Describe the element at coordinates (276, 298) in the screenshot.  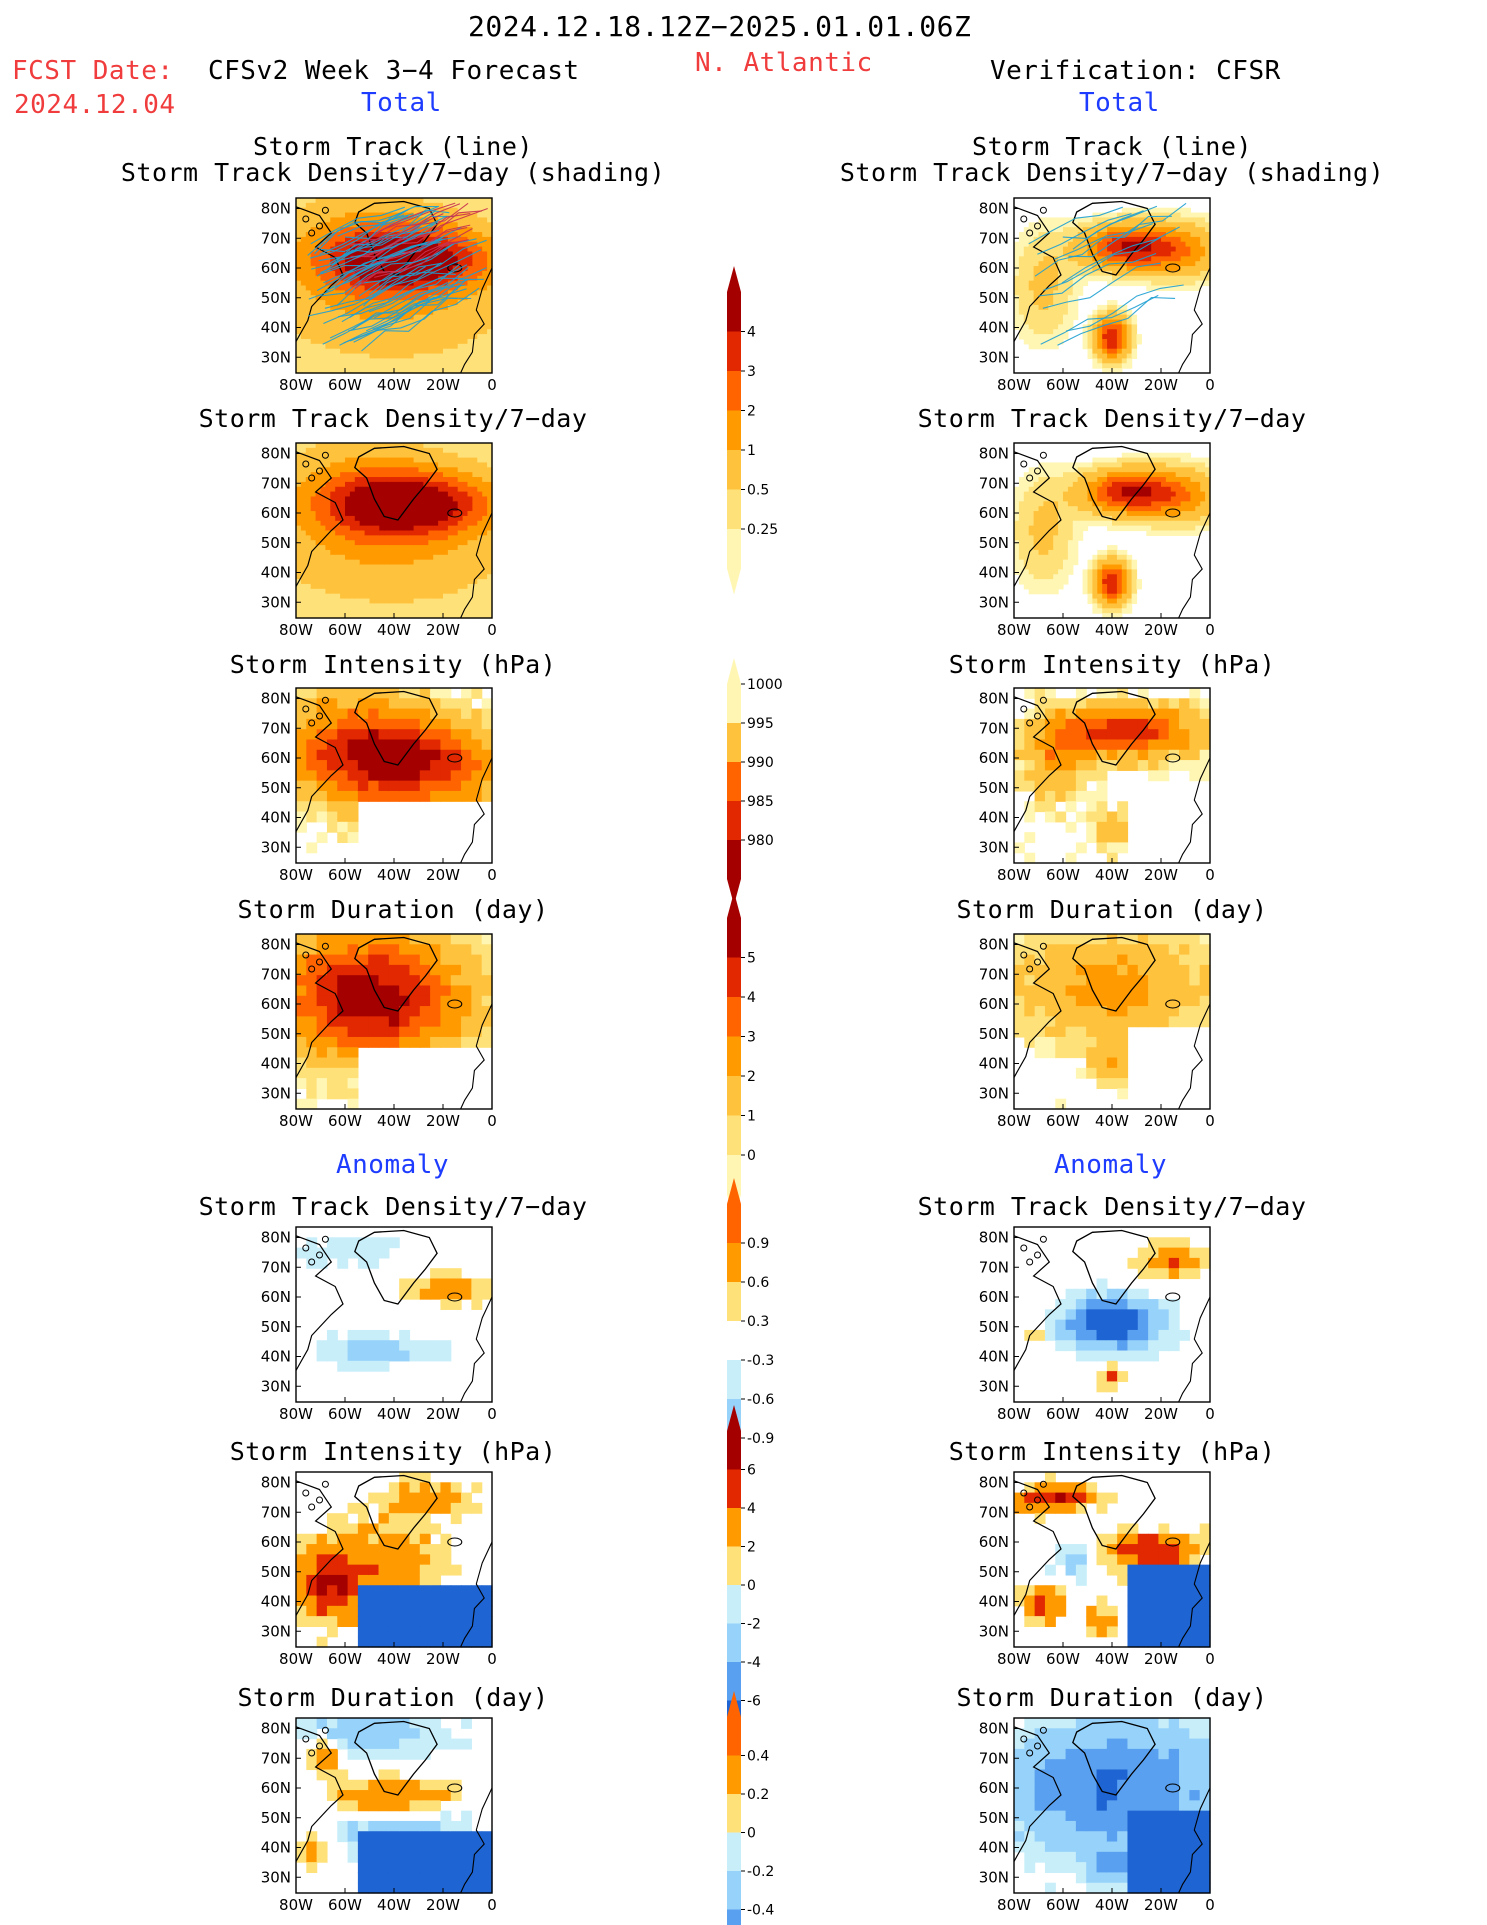
I see `lat-tick-label: 50N` at that location.